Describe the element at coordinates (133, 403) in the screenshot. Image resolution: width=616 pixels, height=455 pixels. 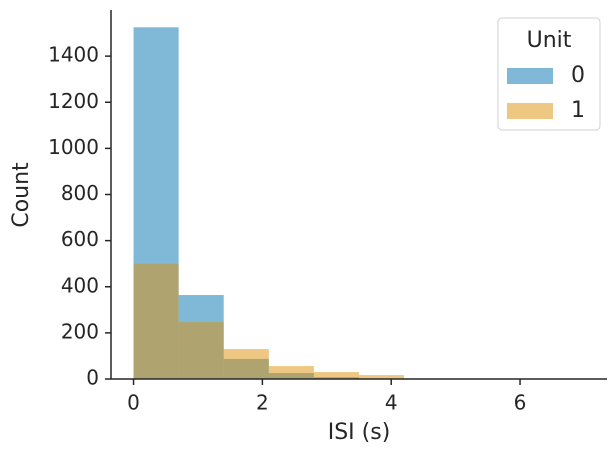
I see `x-tick-label: 0` at that location.